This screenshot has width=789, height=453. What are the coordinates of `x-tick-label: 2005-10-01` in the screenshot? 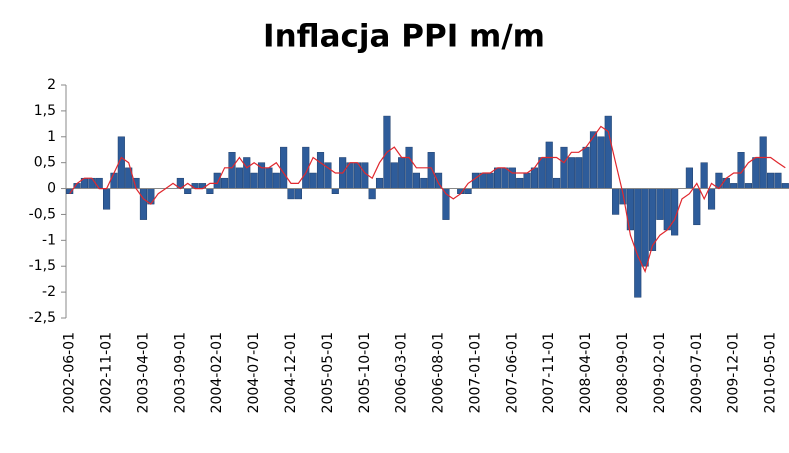 It's located at (365, 372).